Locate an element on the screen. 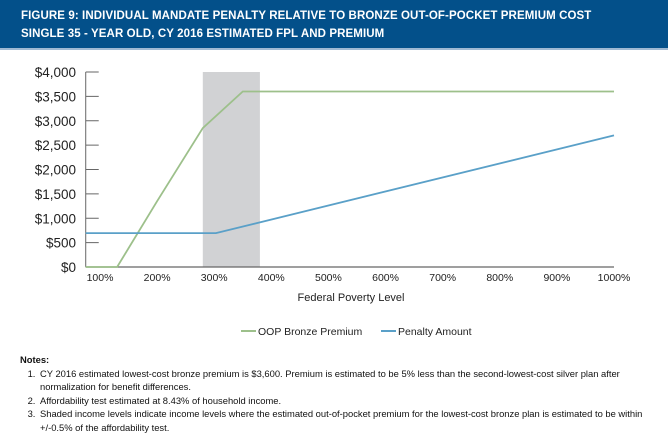 The width and height of the screenshot is (672, 442). x-tick-label: 400% is located at coordinates (271, 278).